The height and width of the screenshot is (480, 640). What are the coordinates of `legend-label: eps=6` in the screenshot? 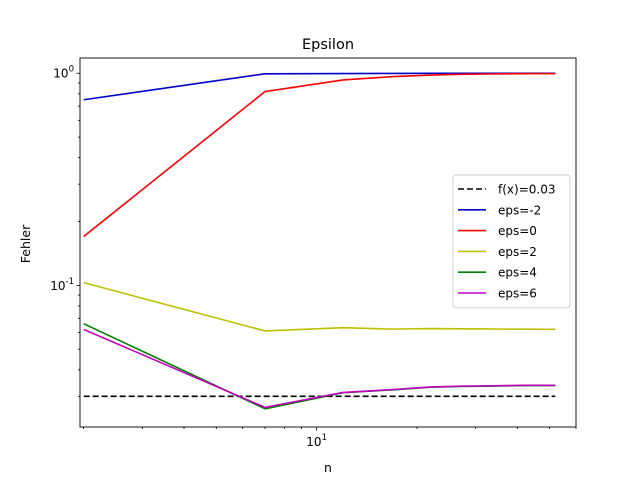 It's located at (517, 294).